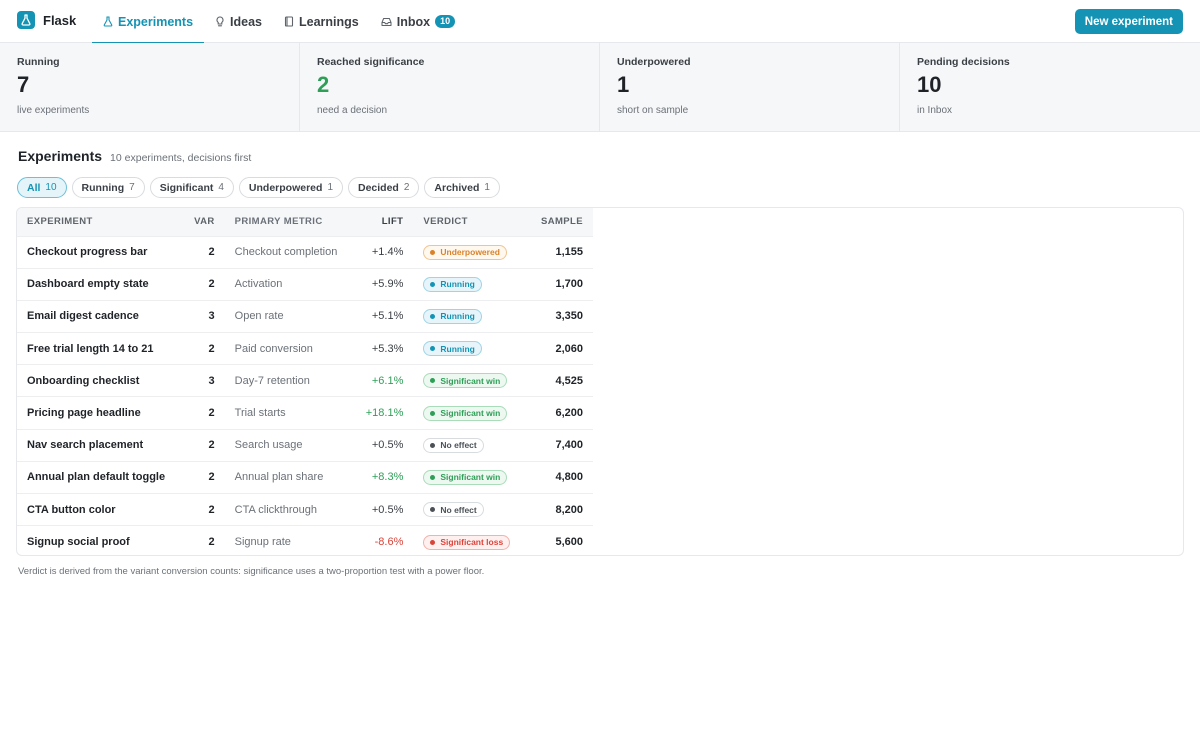 The image size is (1200, 750). What do you see at coordinates (559, 509) in the screenshot?
I see `sample-size: 8,200` at bounding box center [559, 509].